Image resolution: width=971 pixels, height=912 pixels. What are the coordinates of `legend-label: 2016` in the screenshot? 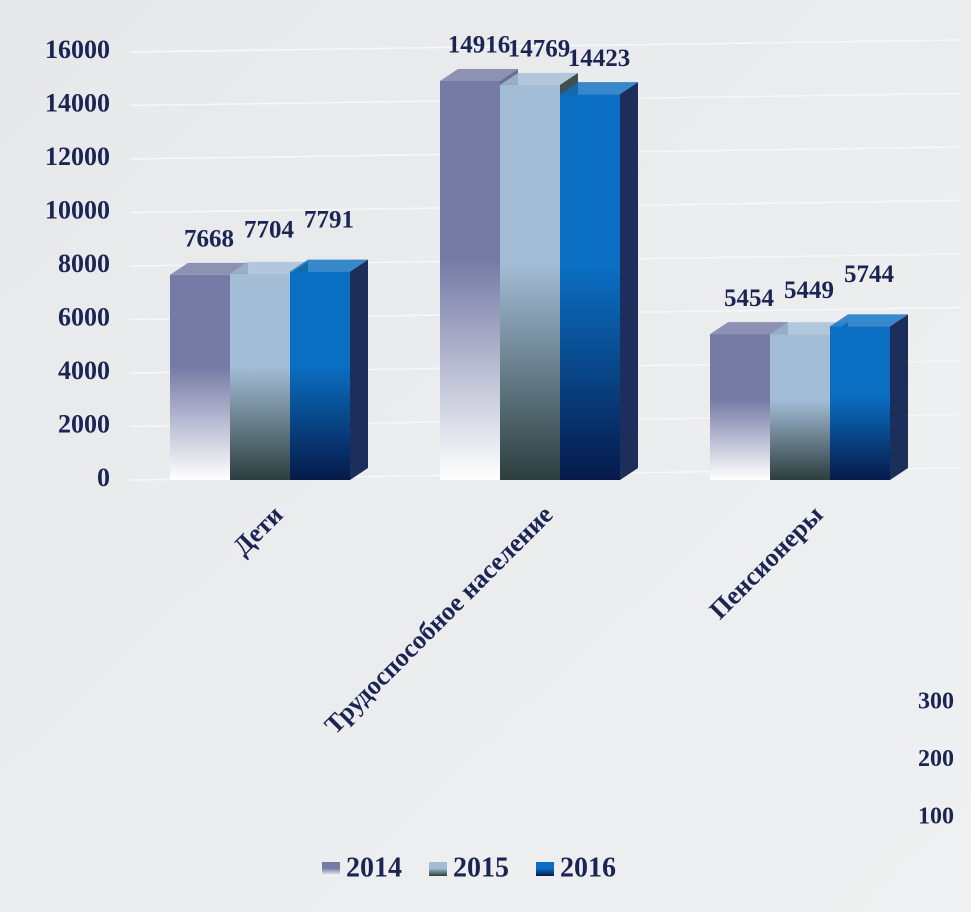 It's located at (588, 867).